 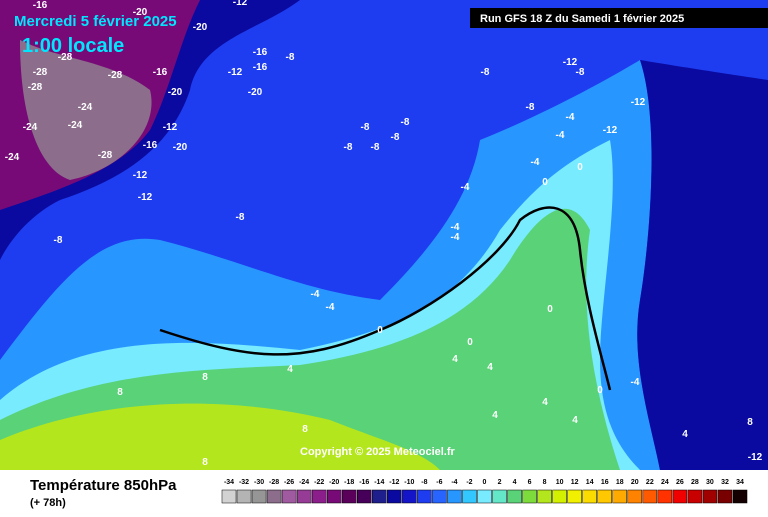 What do you see at coordinates (274, 482) in the screenshot?
I see `scale-label: -28` at bounding box center [274, 482].